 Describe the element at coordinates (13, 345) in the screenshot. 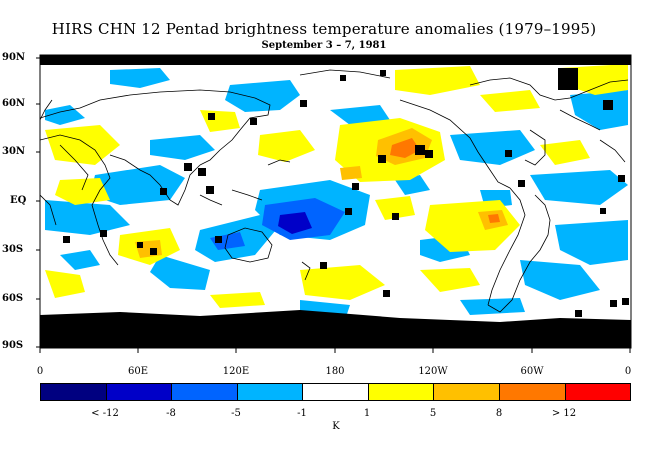

I see `lat-label-90s: 90S` at that location.